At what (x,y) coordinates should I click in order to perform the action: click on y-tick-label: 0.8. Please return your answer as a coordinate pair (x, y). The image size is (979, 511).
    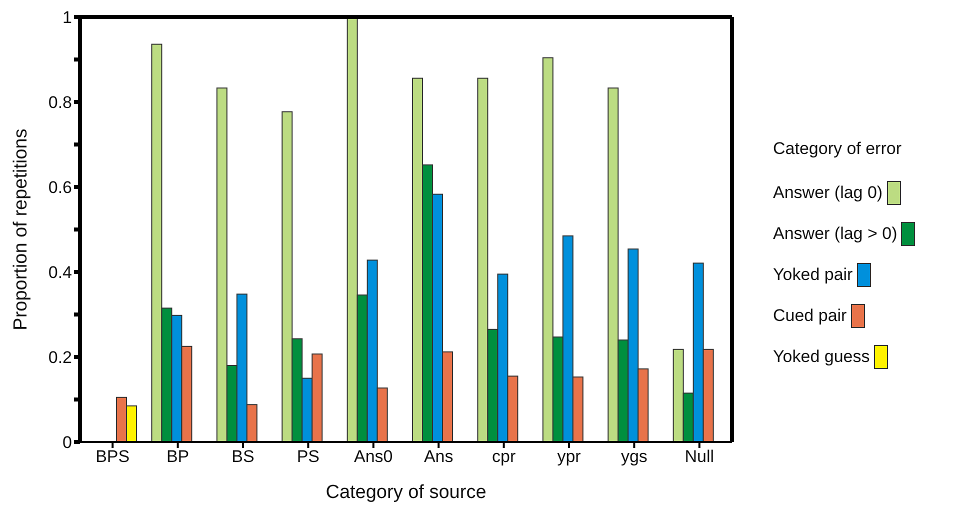
    Looking at the image, I should click on (60, 102).